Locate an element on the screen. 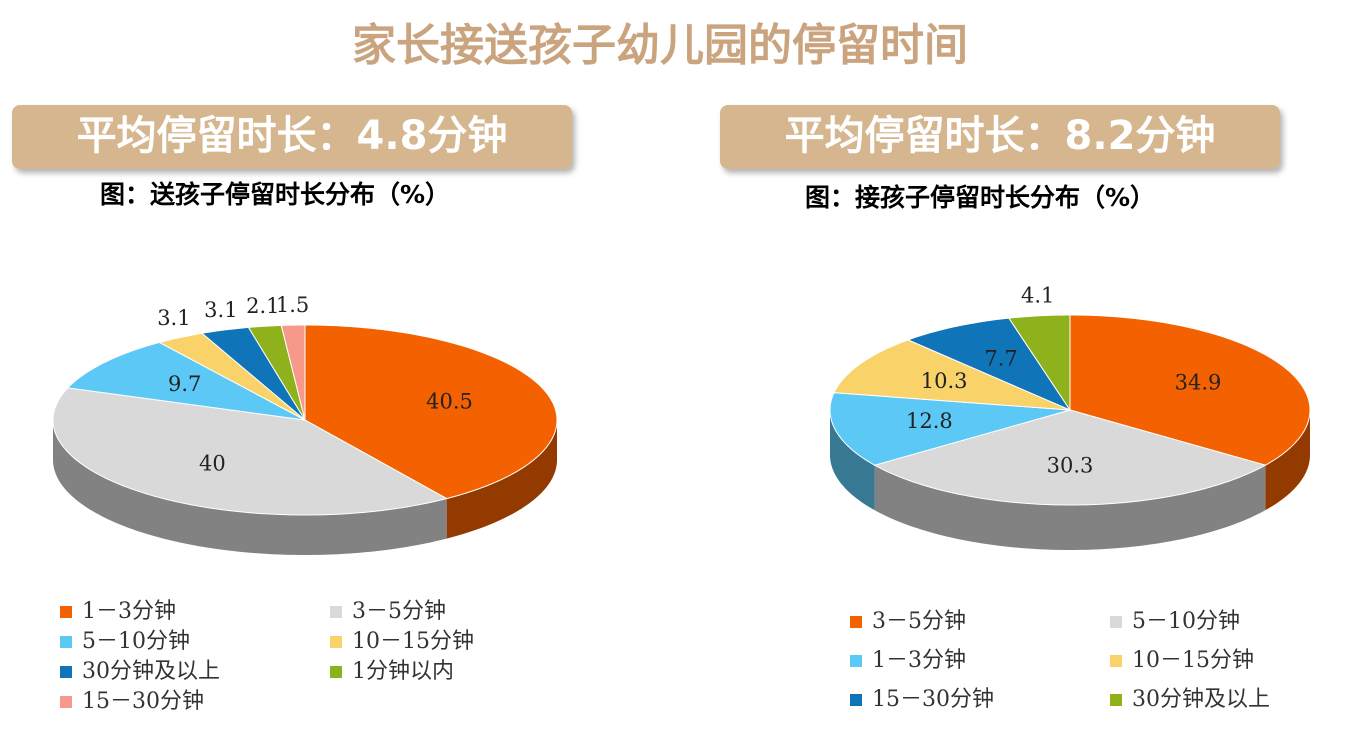 Image resolution: width=1345 pixels, height=748 pixels. data-label: 7.7 is located at coordinates (1000, 358).